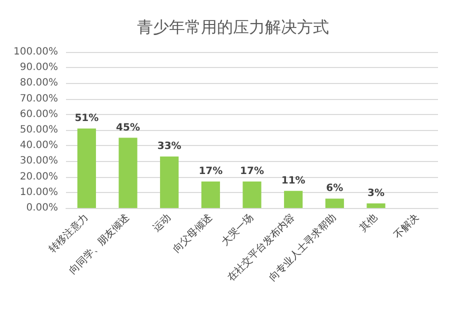 The width and height of the screenshot is (466, 324). I want to click on x-tick-label: 不解决, so click(407, 226).